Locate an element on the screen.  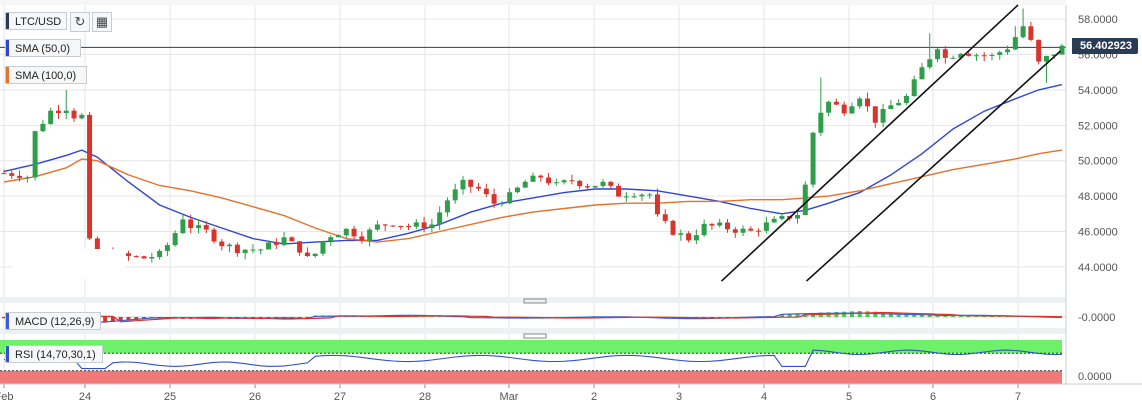
y-tick-label: 46.0000 is located at coordinates (1098, 233).